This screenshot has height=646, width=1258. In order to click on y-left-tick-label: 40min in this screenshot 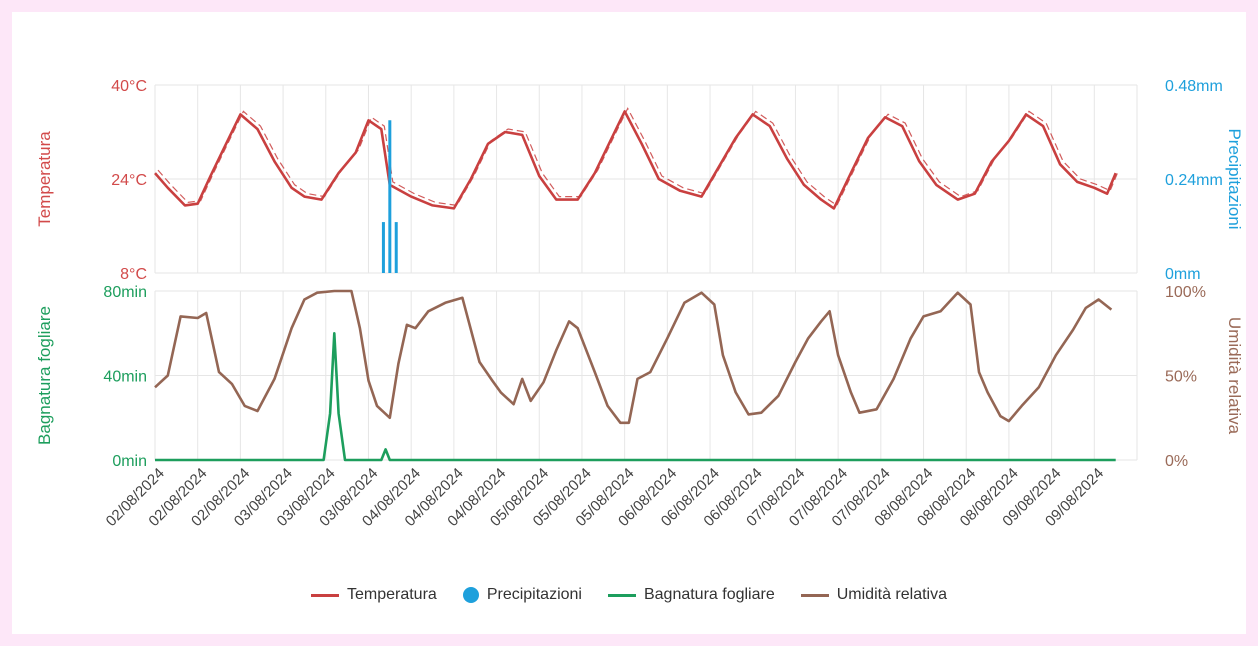, I will do `click(125, 377)`.